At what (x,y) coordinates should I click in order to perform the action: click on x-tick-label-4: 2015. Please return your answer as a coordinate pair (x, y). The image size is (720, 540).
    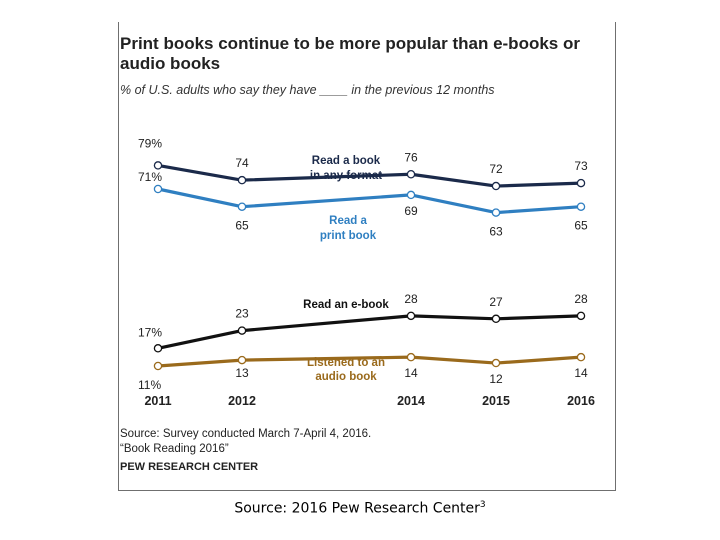
    Looking at the image, I should click on (496, 401).